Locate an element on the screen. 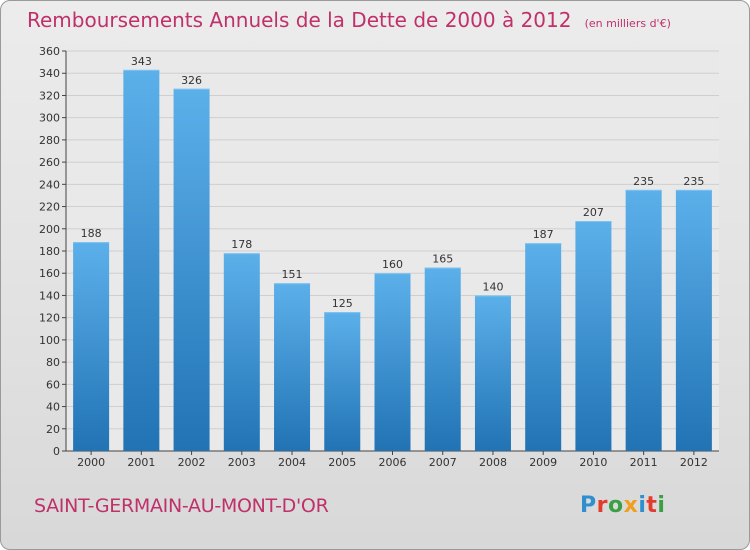 The image size is (750, 550). data-label: 151 is located at coordinates (292, 274).